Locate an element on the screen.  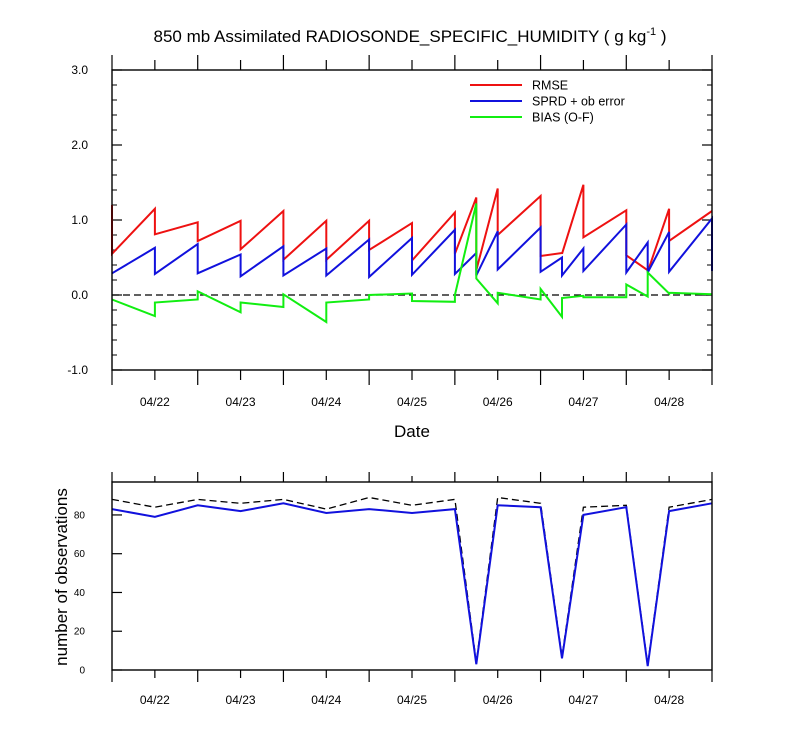
series-line-bias-o-f is located at coordinates (412, 263).